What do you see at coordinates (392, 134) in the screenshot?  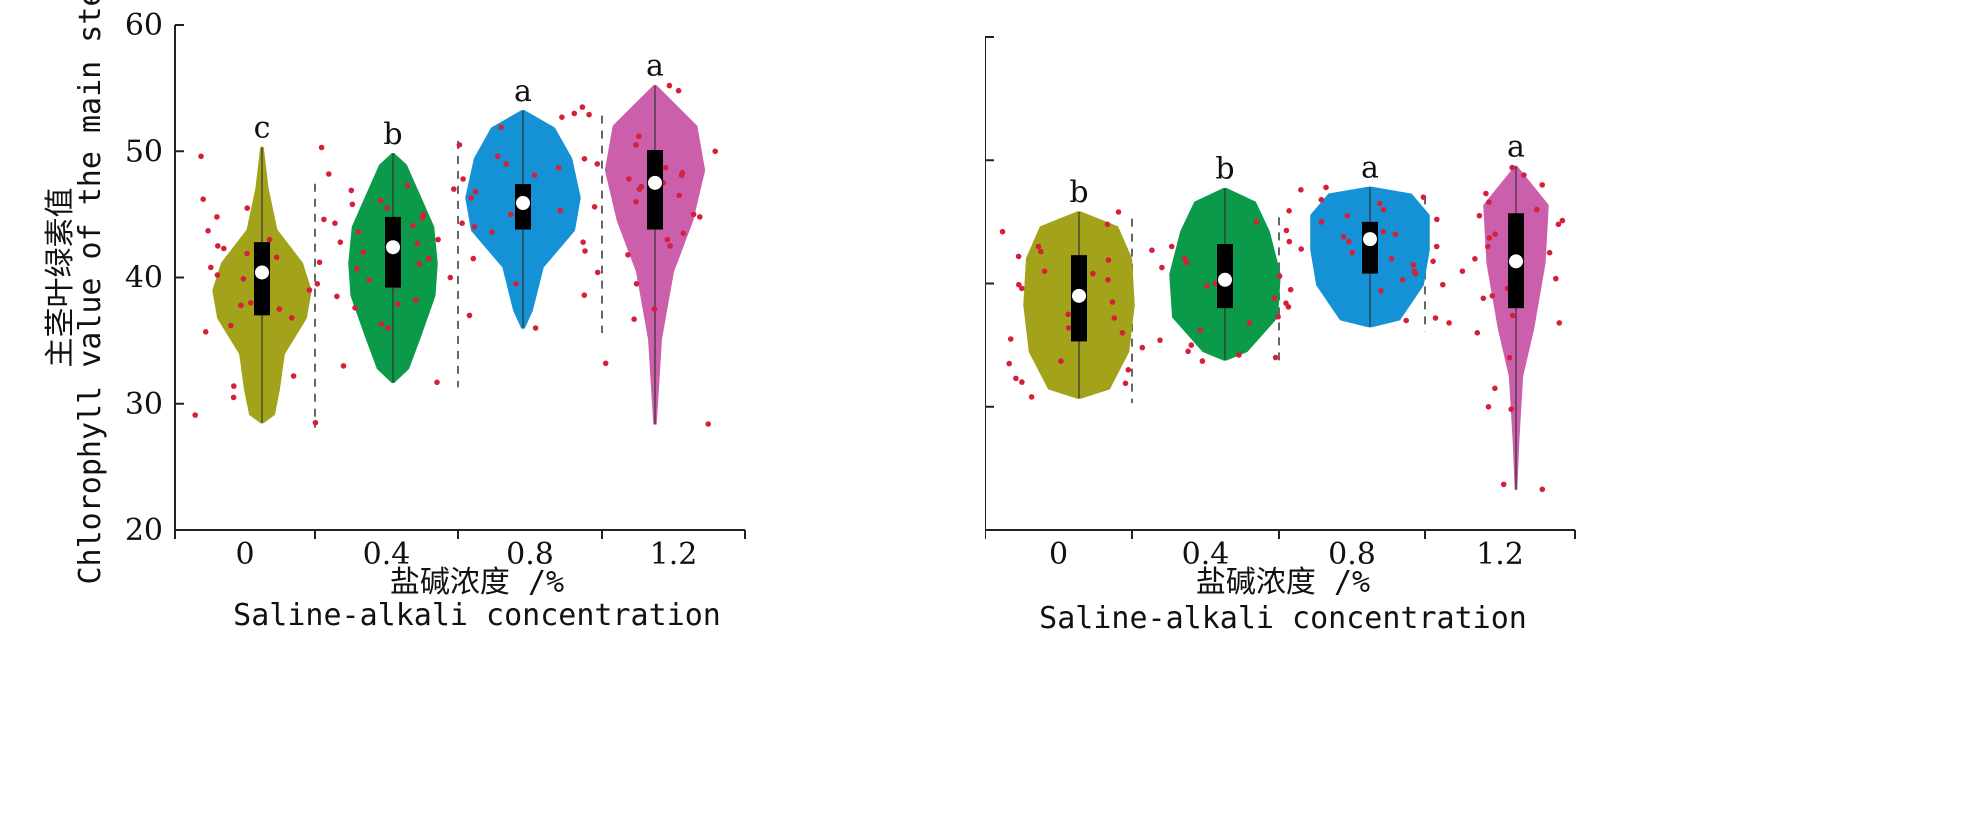 I see `significance-letter: b` at bounding box center [392, 134].